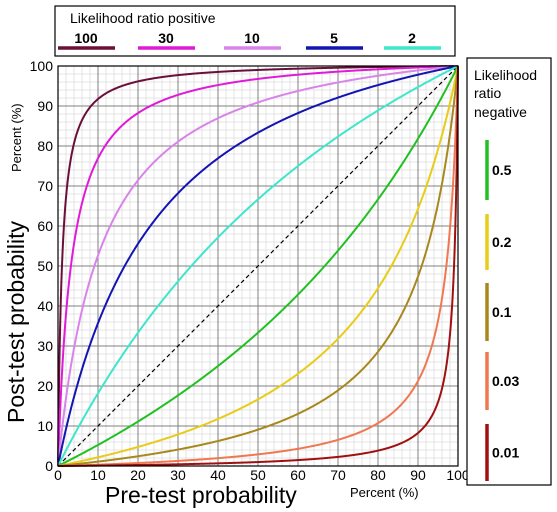 The image size is (557, 512). What do you see at coordinates (98, 475) in the screenshot?
I see `x-tick-label: 10` at bounding box center [98, 475].